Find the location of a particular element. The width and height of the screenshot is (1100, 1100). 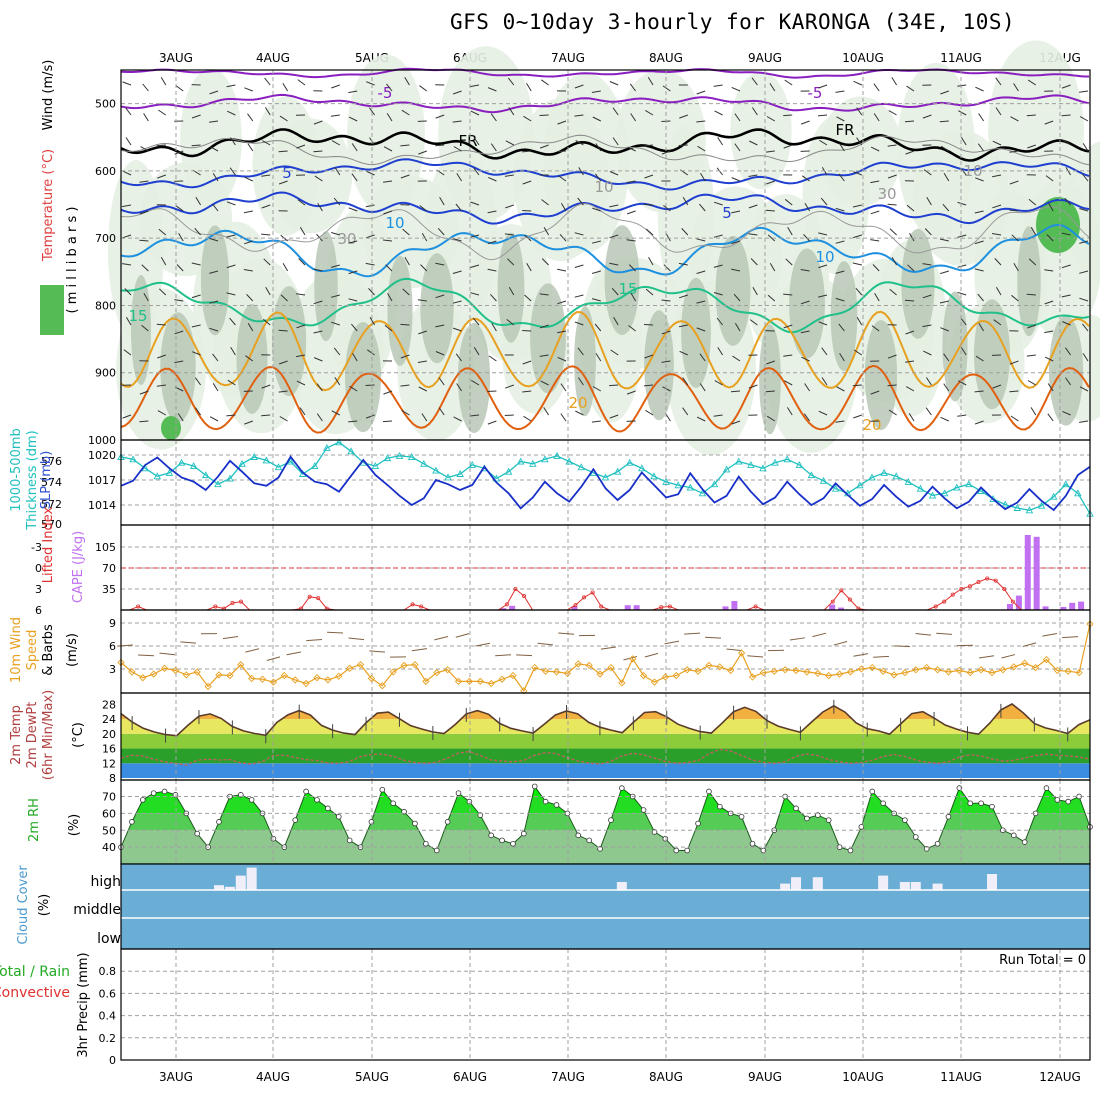

day-label-top: 4AUG is located at coordinates (273, 58).